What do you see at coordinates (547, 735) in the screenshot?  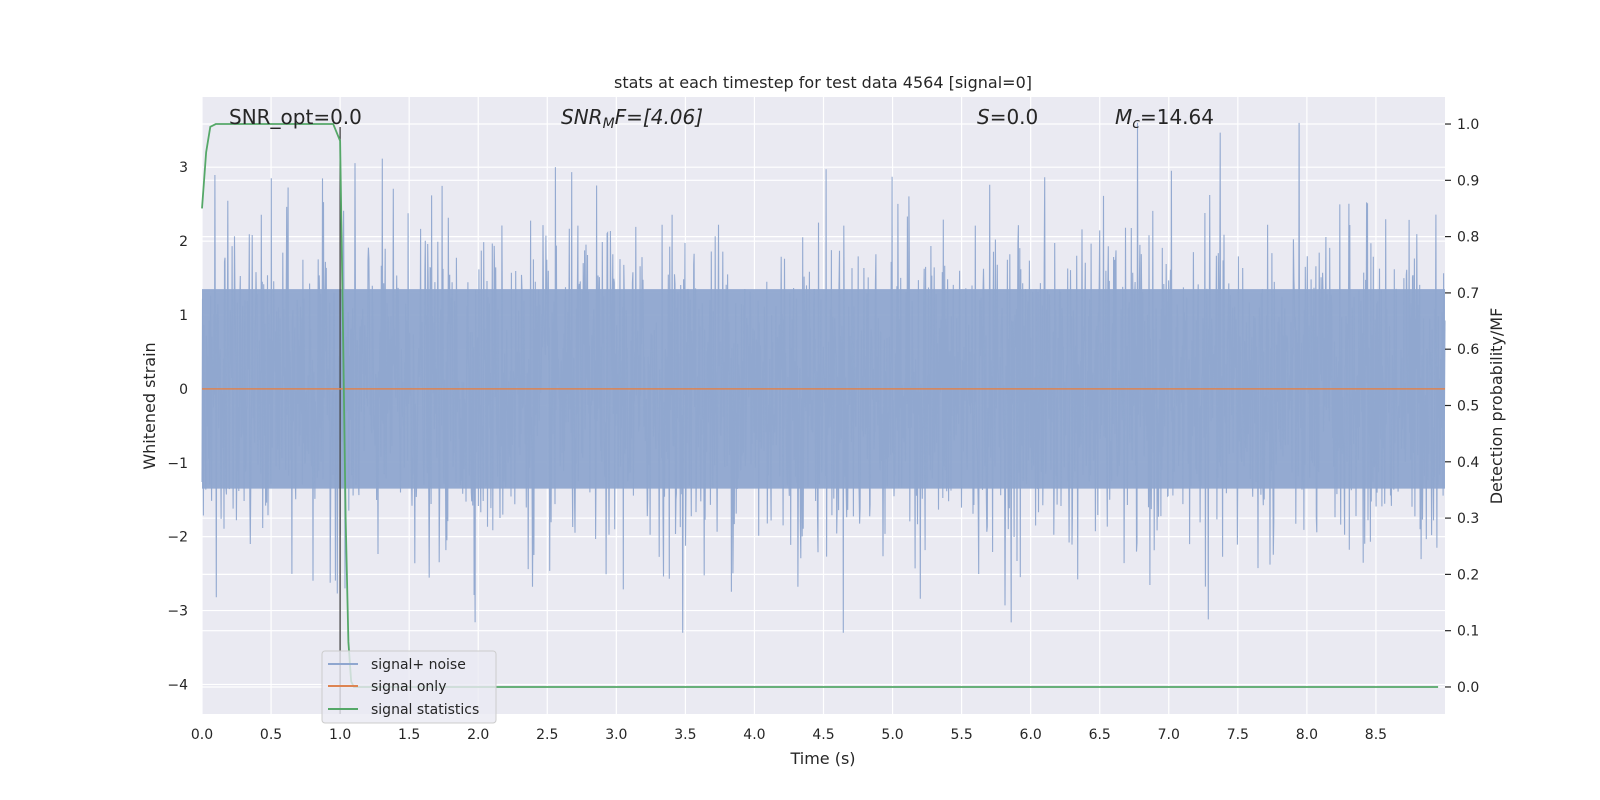 I see `x-tick-label: 2.5` at bounding box center [547, 735].